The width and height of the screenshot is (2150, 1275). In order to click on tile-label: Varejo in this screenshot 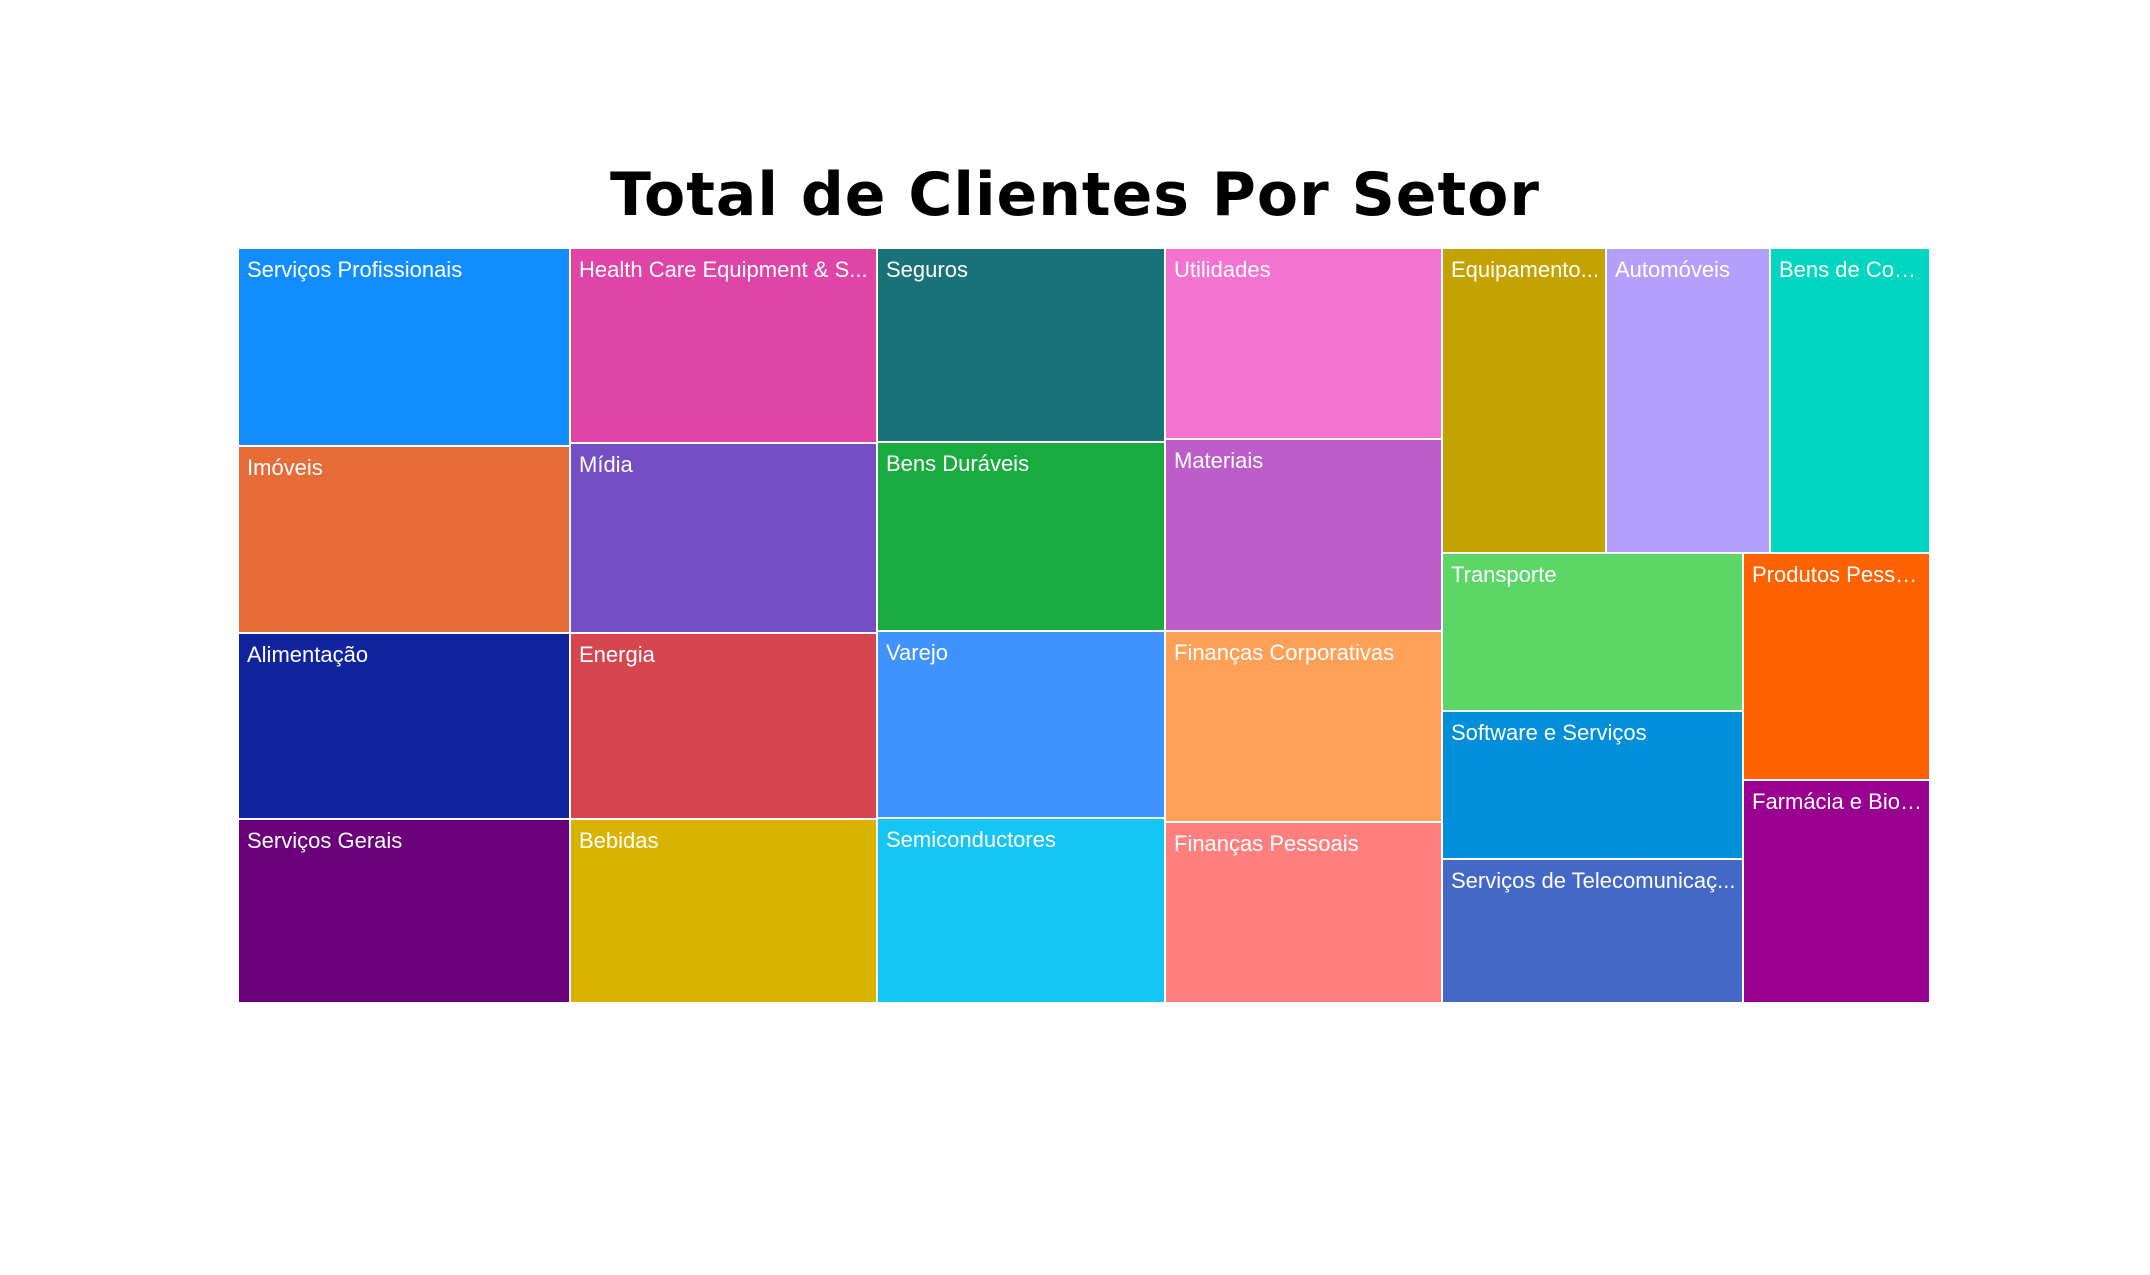, I will do `click(917, 652)`.